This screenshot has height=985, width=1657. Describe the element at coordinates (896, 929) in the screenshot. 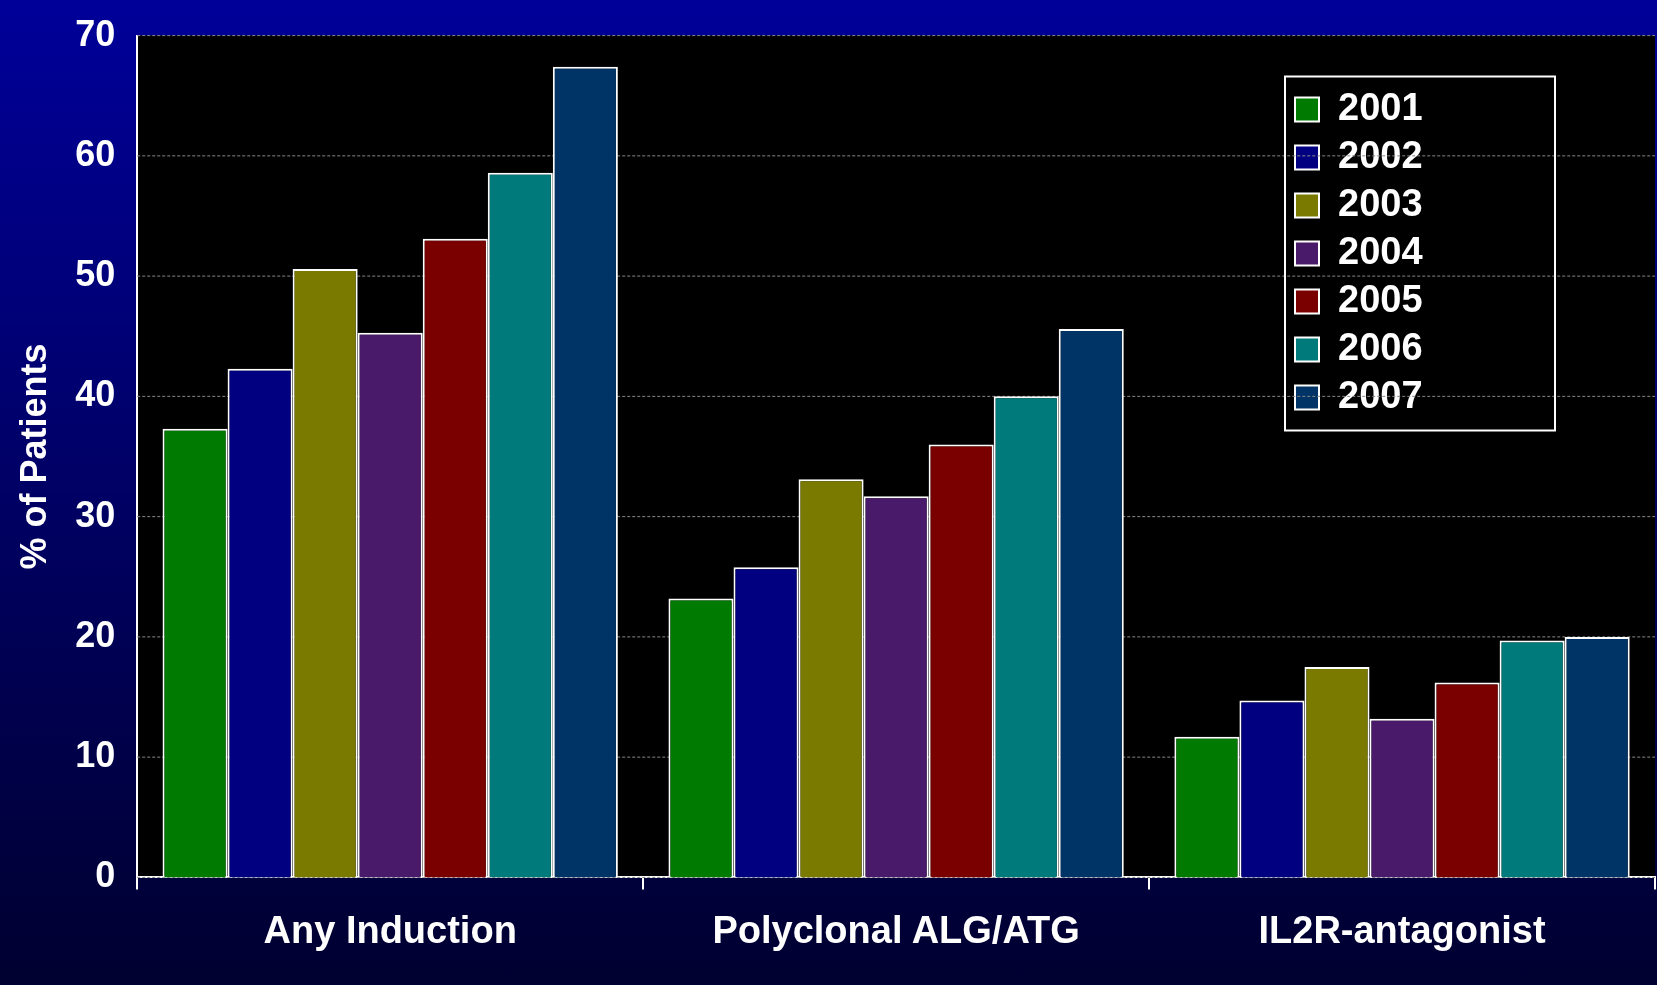

I see `x-tick-label: Polyclonal ALG/ATG` at that location.